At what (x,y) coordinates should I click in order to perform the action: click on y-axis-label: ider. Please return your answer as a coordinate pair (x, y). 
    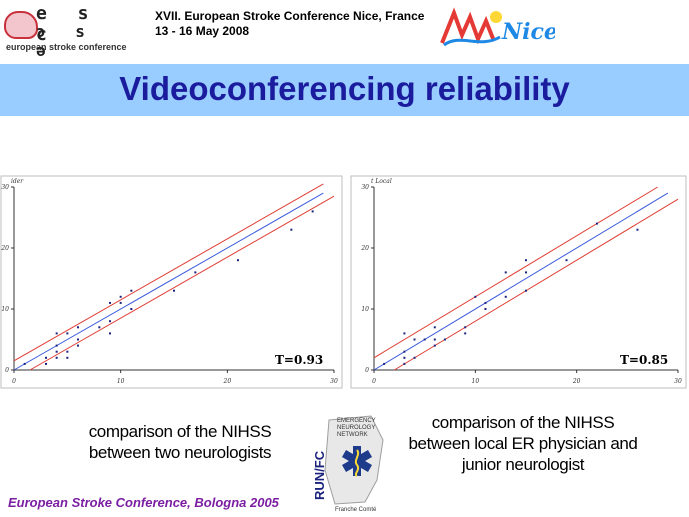
    Looking at the image, I should click on (17, 181).